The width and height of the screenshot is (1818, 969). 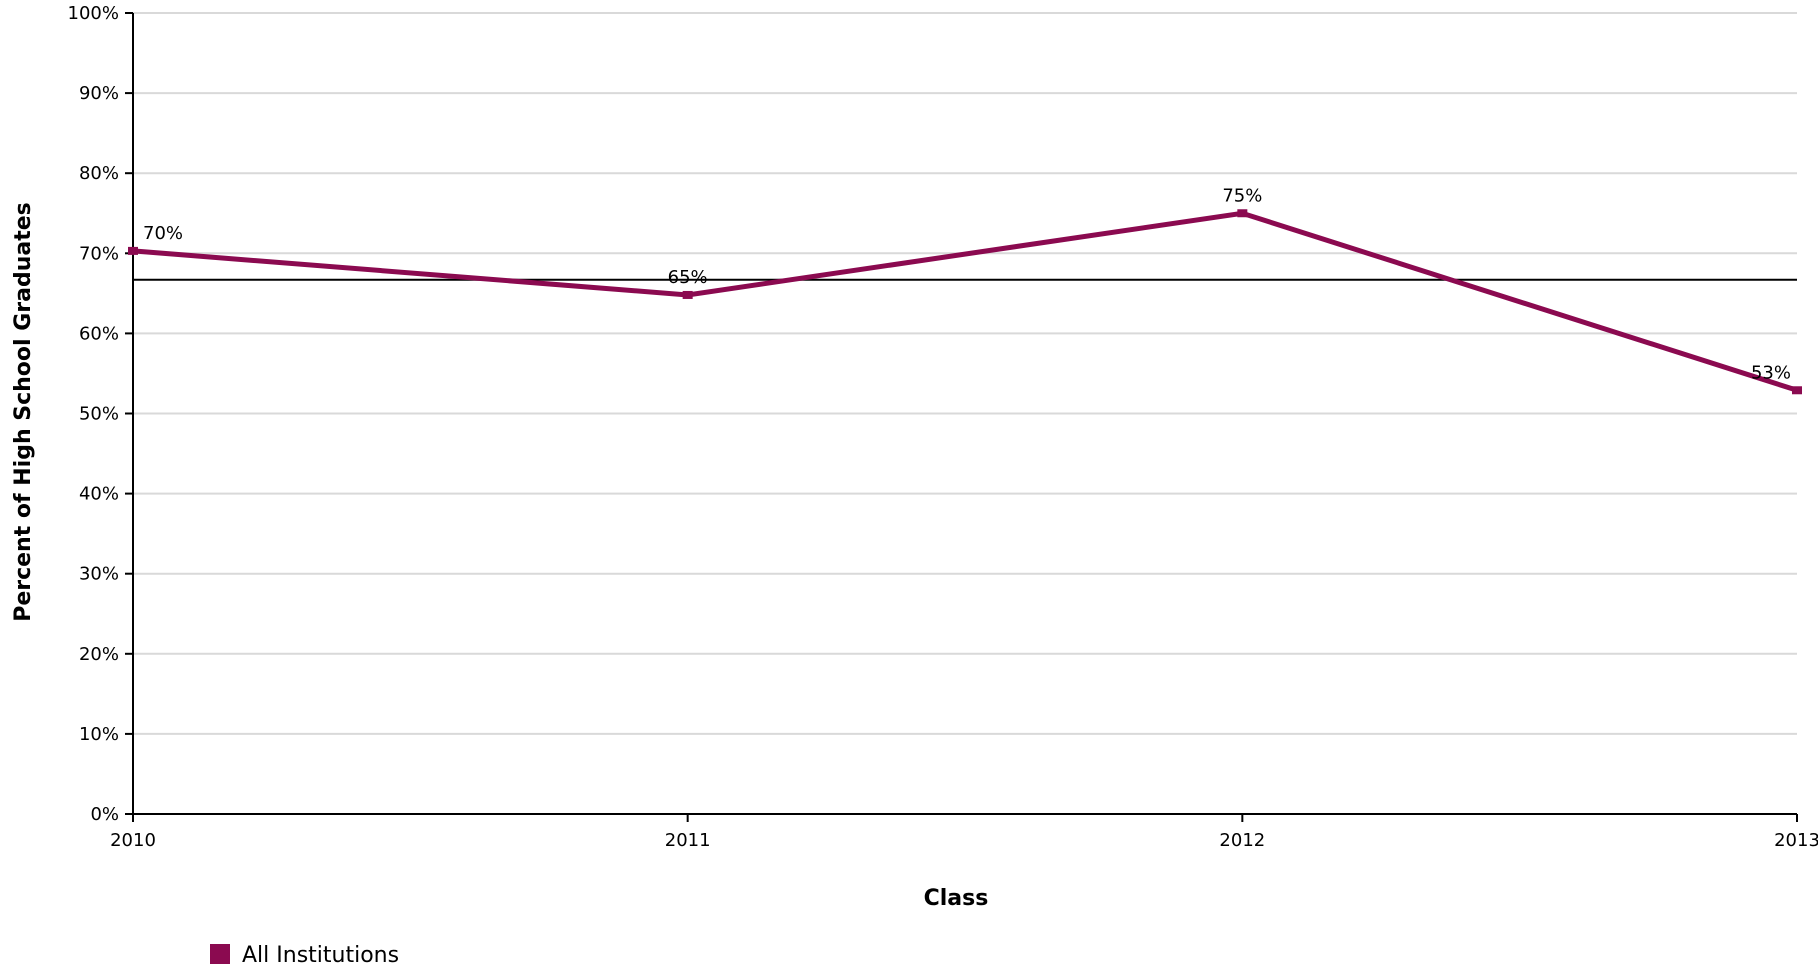 What do you see at coordinates (688, 840) in the screenshot?
I see `x-tick-label-2011: 2011` at bounding box center [688, 840].